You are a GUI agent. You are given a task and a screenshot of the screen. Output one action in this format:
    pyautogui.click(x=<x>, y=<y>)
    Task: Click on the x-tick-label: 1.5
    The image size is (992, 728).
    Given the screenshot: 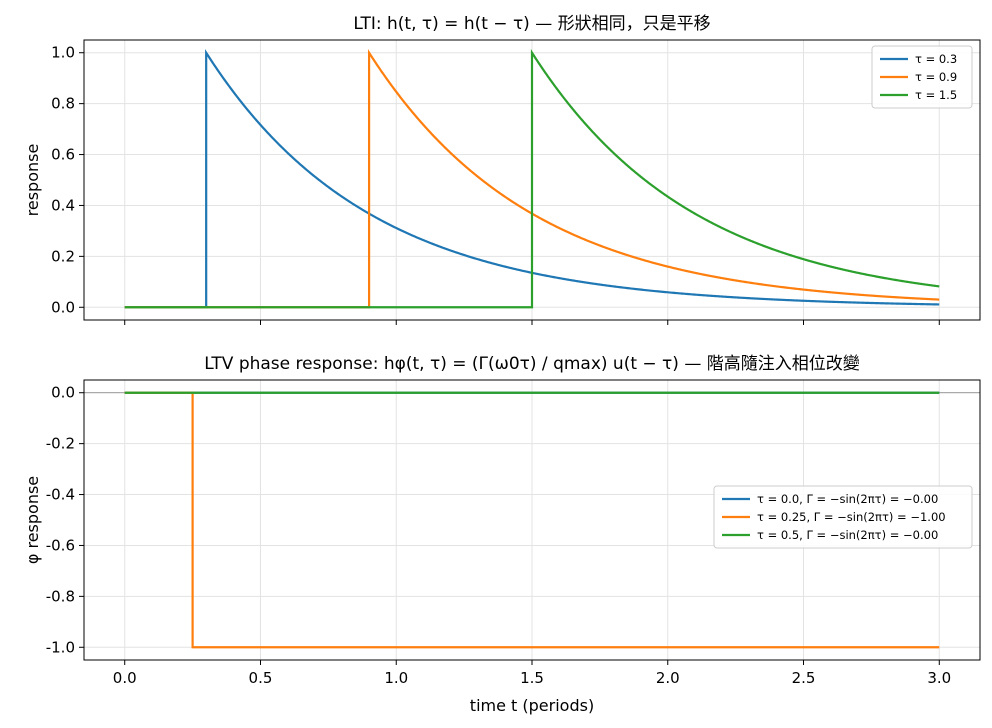 What is the action you would take?
    pyautogui.click(x=532, y=678)
    